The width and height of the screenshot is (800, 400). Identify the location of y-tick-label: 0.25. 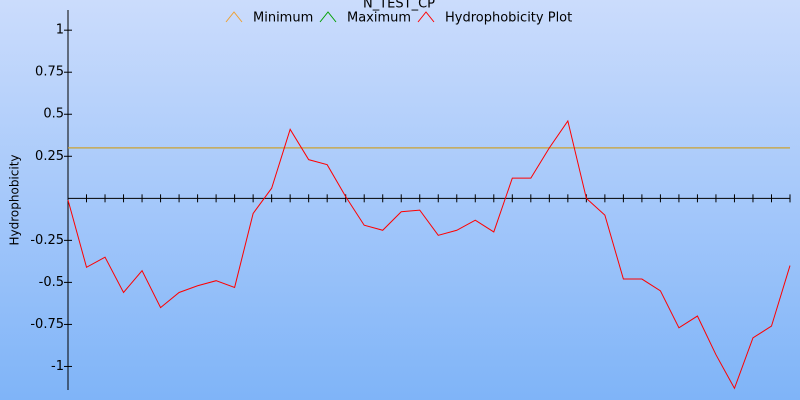
(49, 156).